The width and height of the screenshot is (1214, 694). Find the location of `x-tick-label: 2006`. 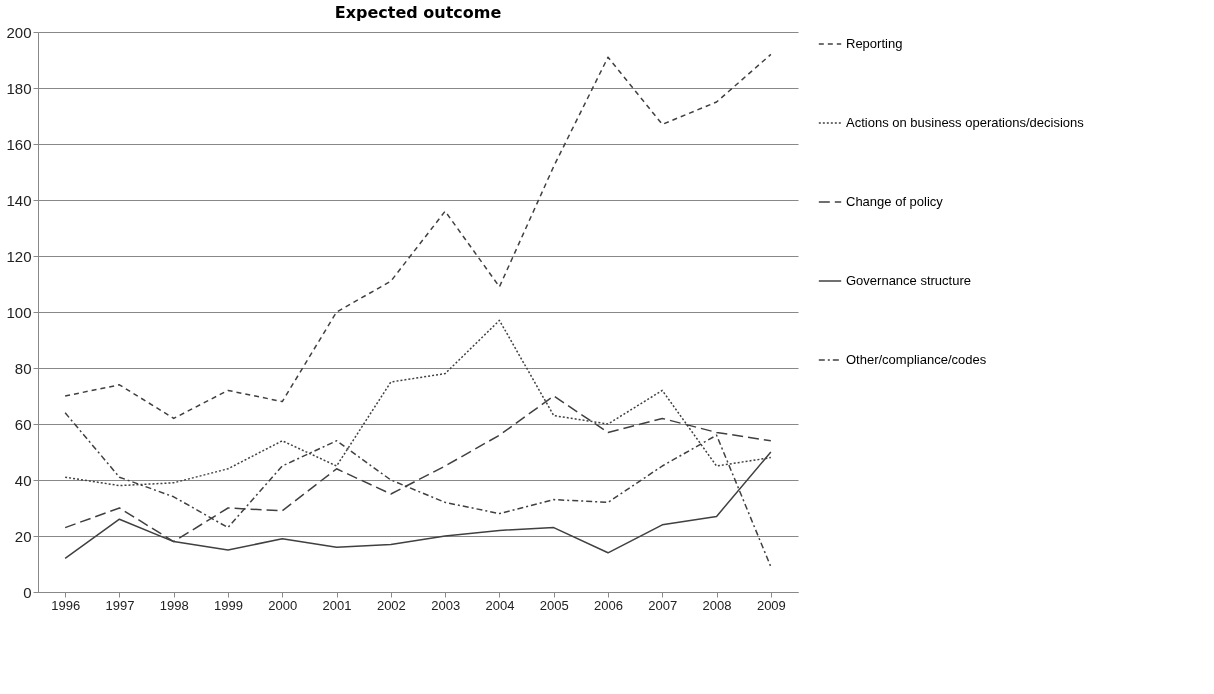

x-tick-label: 2006 is located at coordinates (608, 605).